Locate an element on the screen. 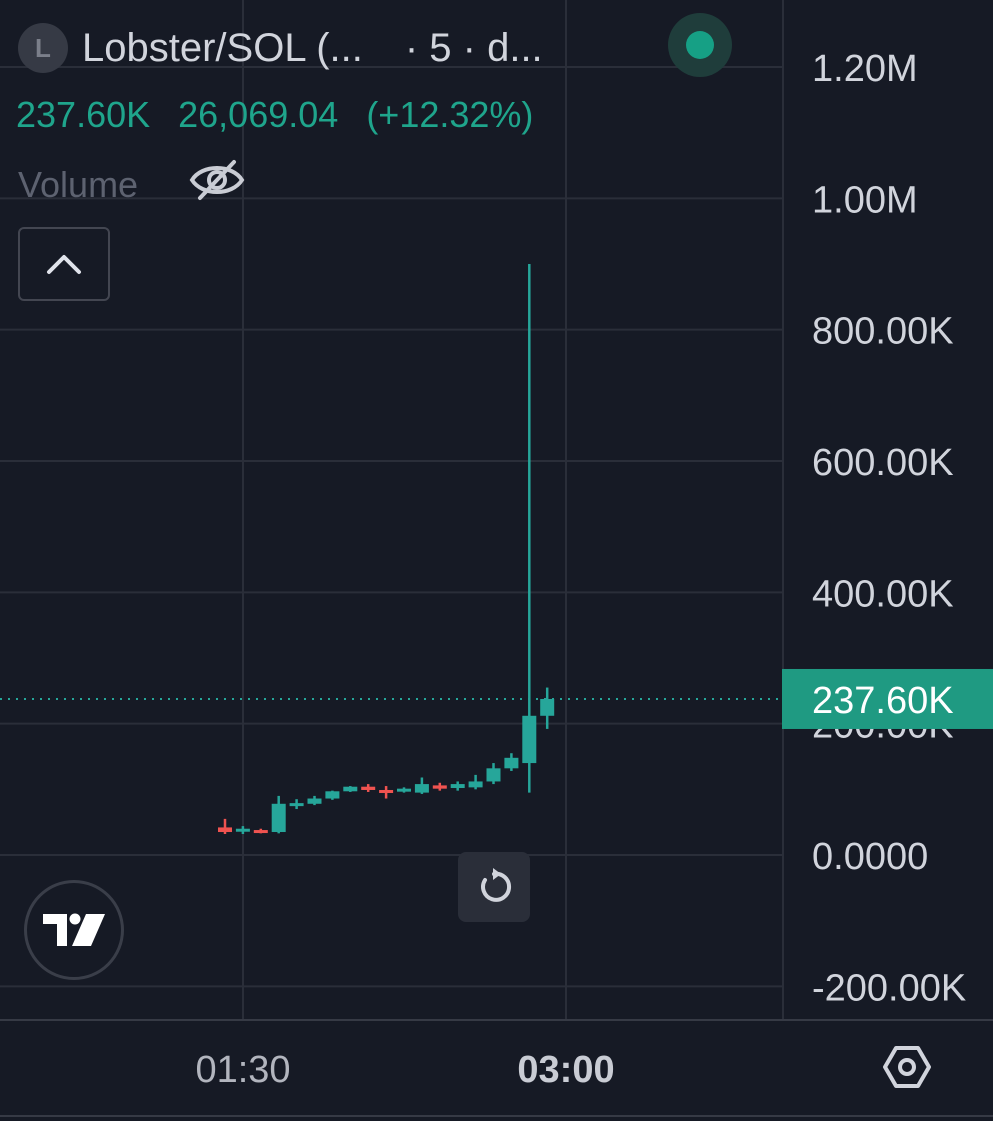 This screenshot has height=1121, width=993. eye-off-icon is located at coordinates (217, 184).